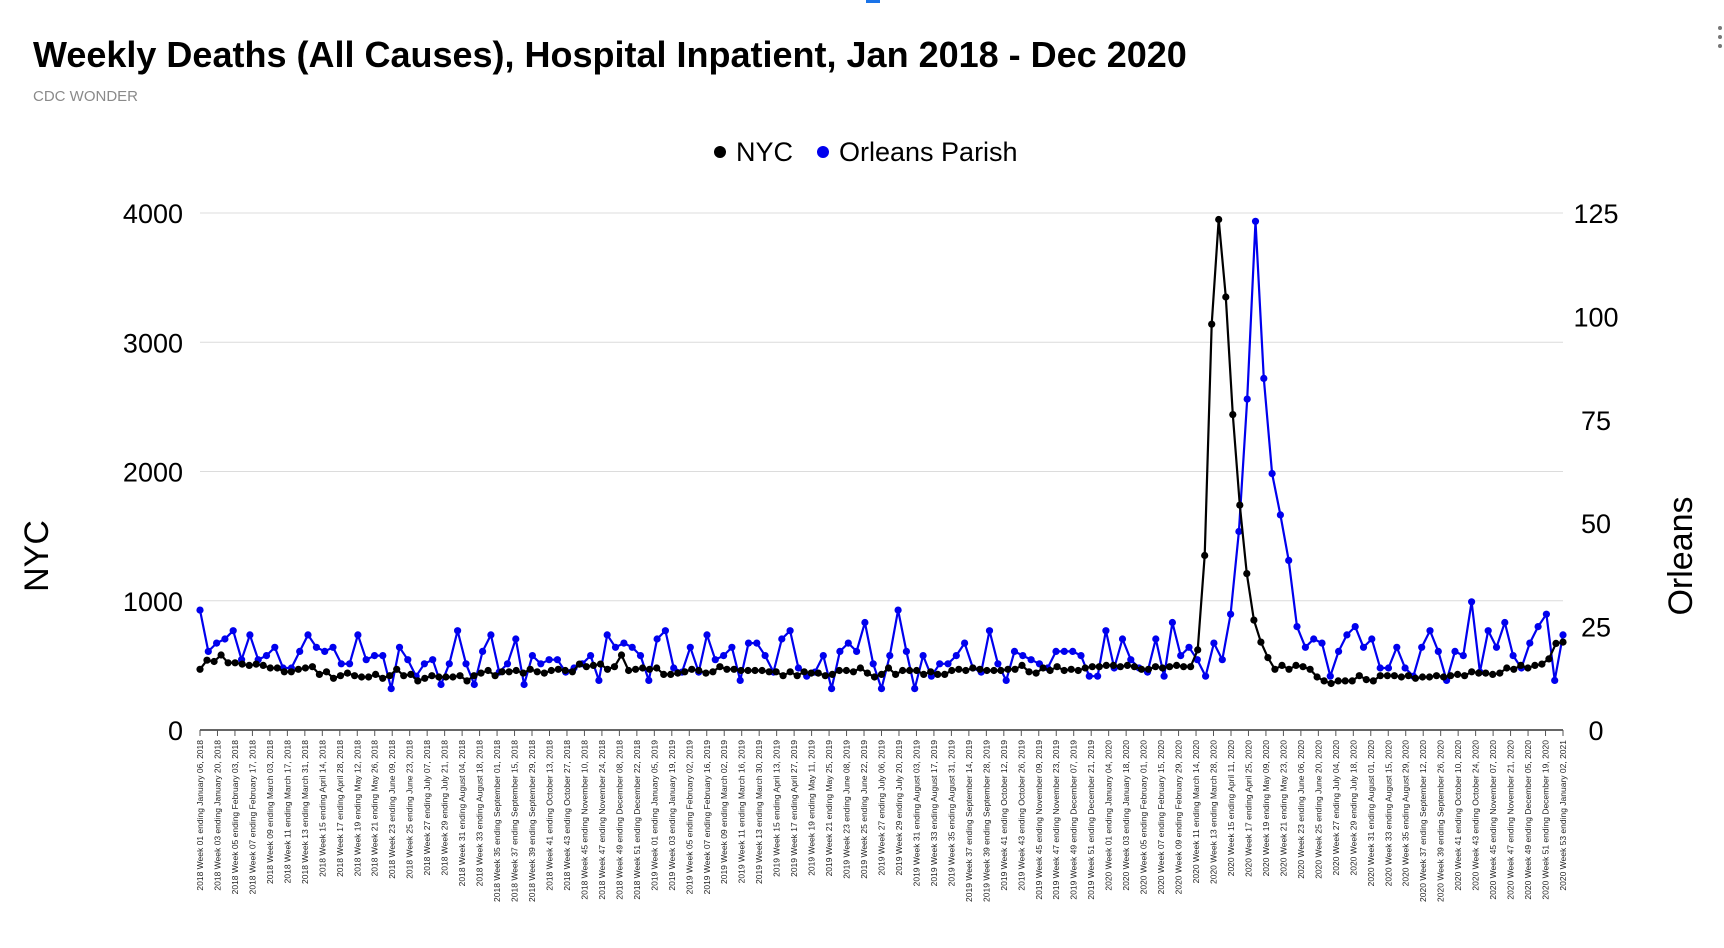 Image resolution: width=1724 pixels, height=948 pixels. I want to click on y-left-tick-label: 4000, so click(153, 214).